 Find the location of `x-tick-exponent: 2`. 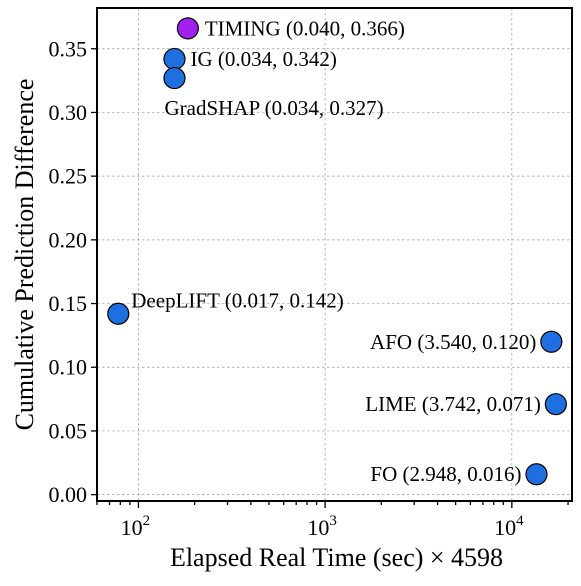

x-tick-exponent: 2 is located at coordinates (147, 521).